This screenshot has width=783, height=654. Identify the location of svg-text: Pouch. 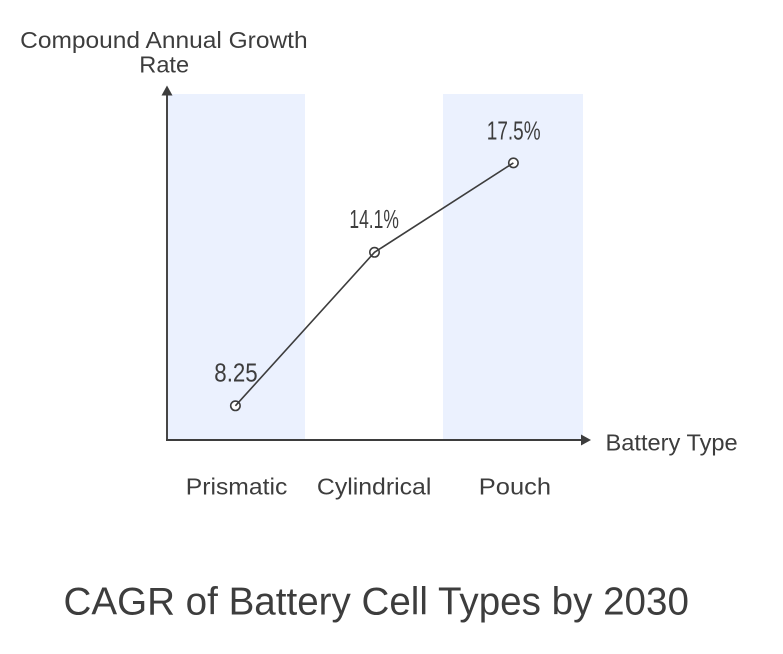
(515, 486).